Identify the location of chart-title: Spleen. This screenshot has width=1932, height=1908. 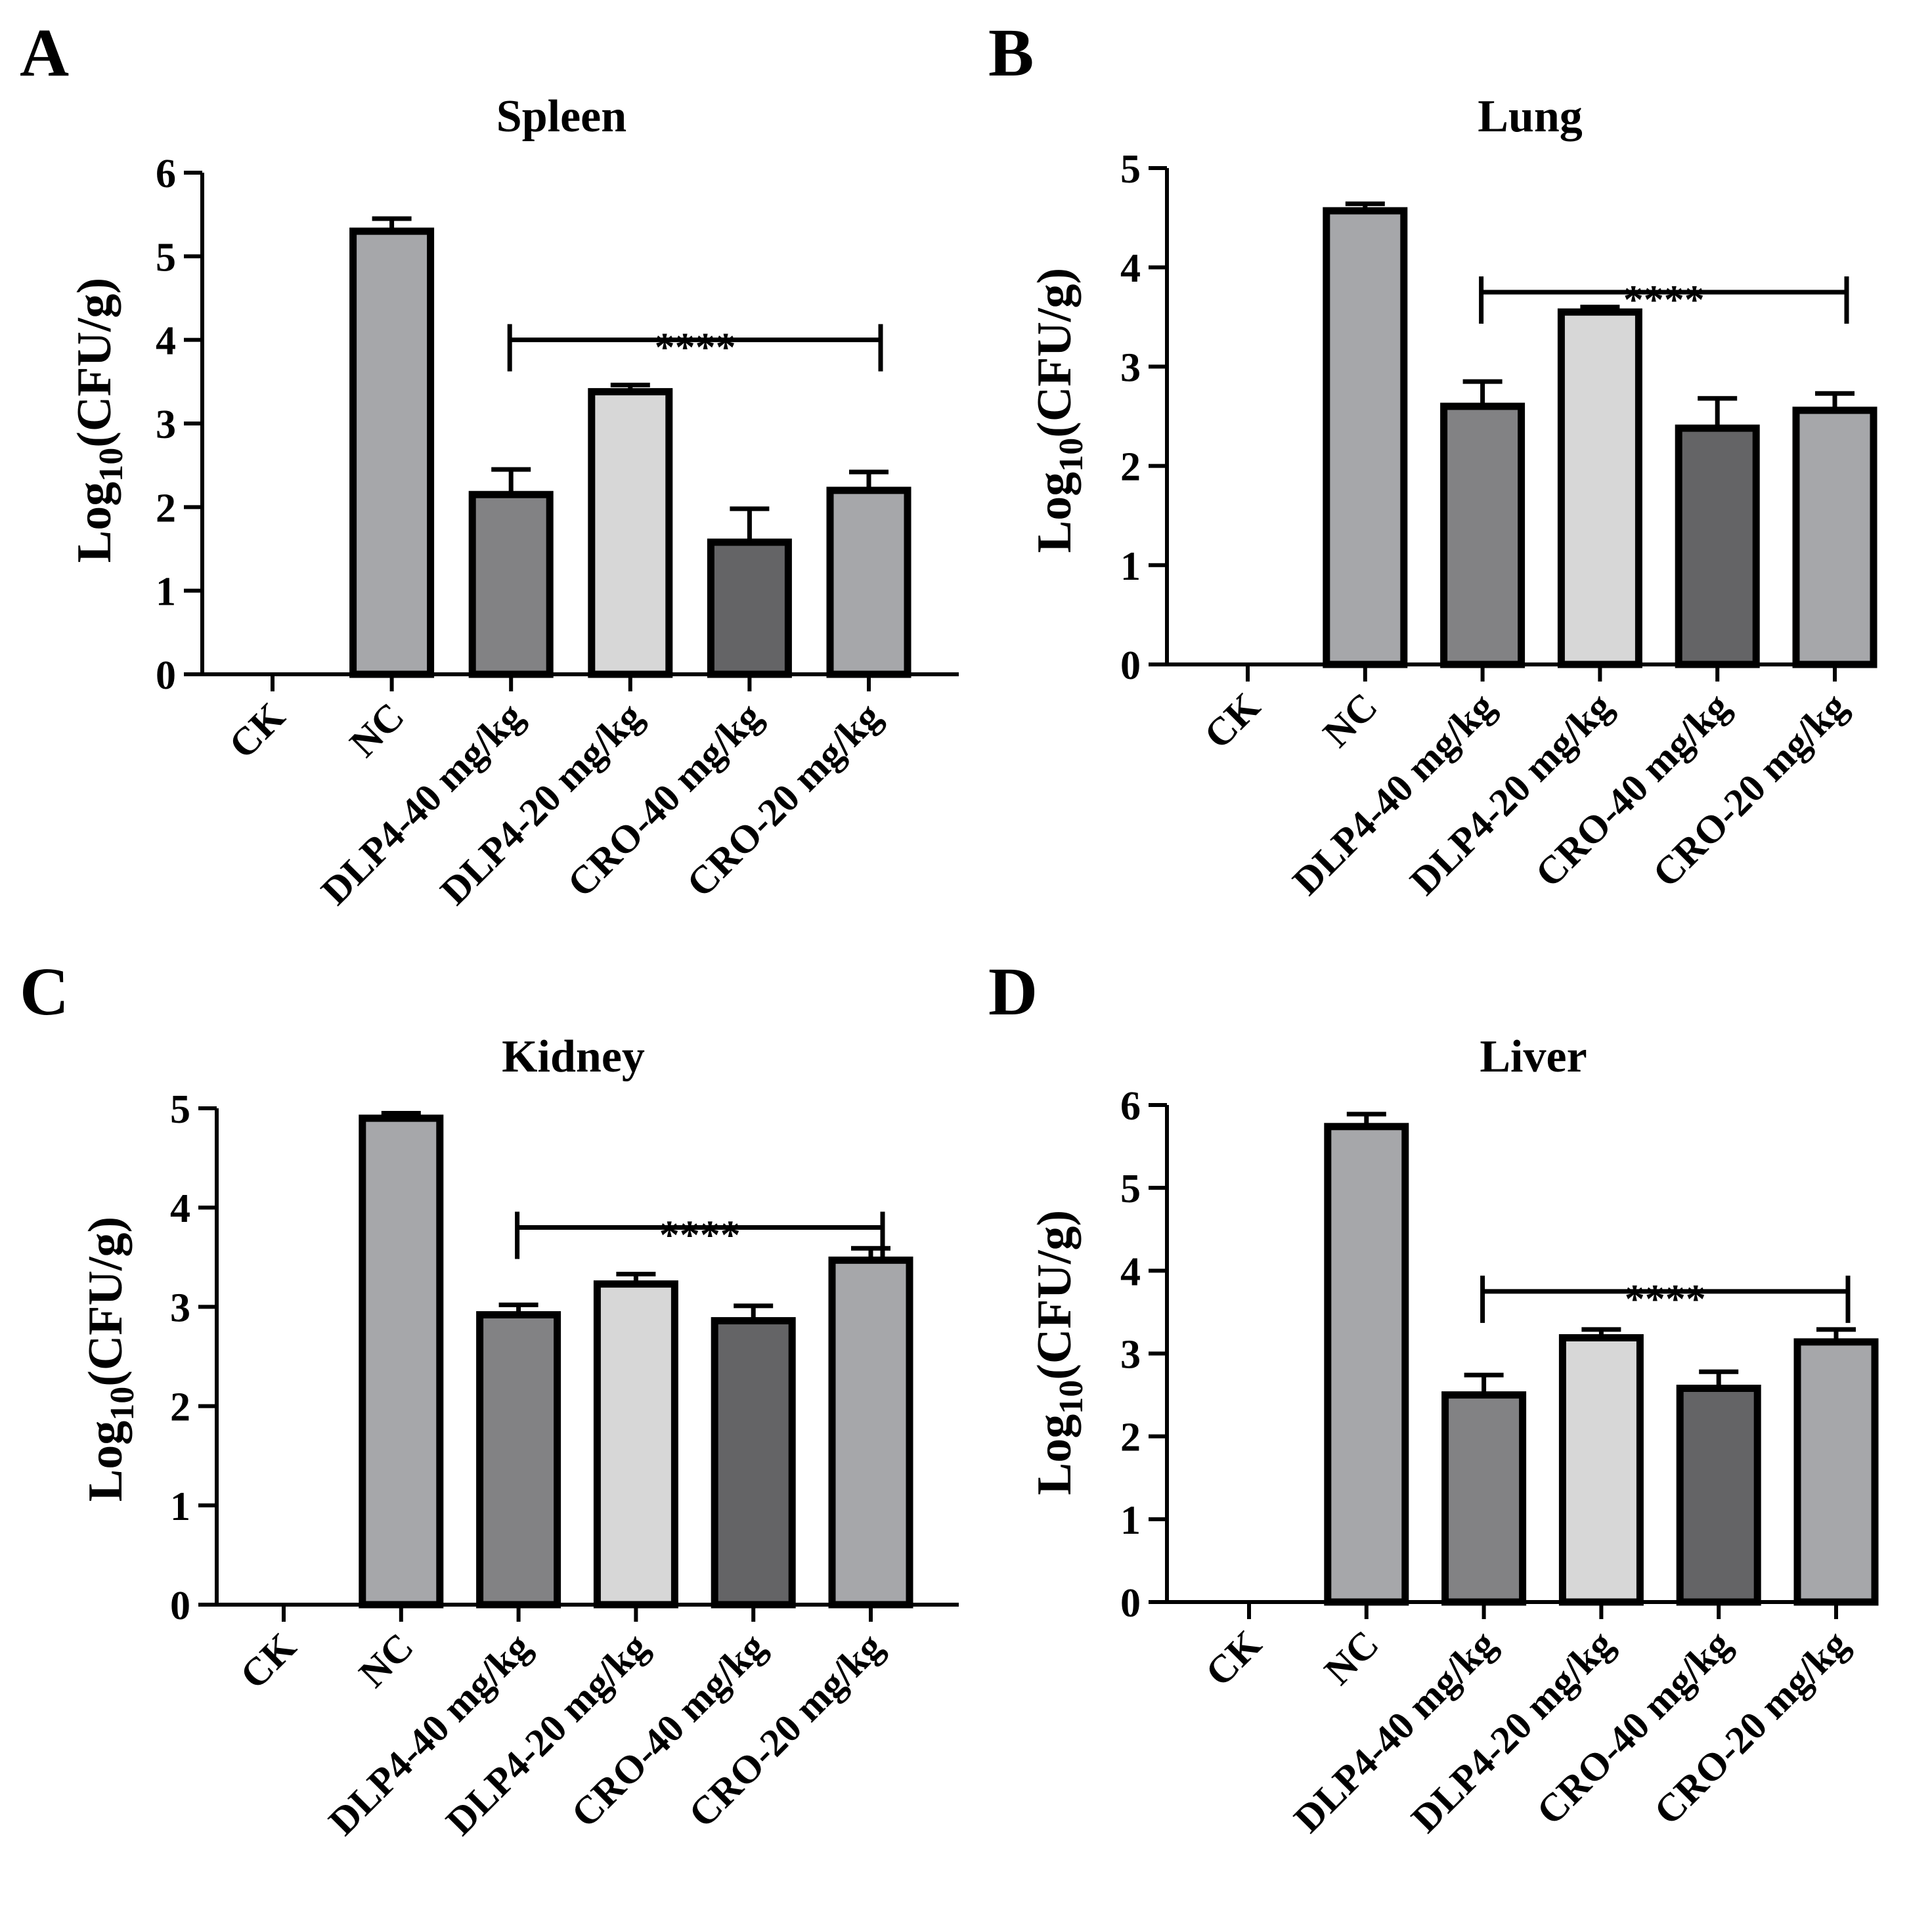
(561, 116).